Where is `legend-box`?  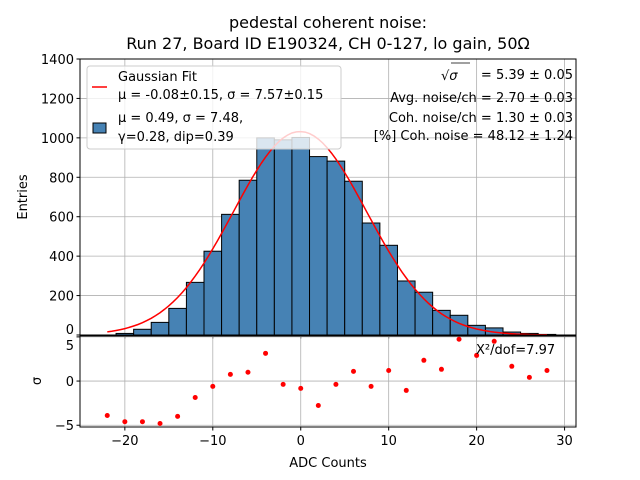 legend-box is located at coordinates (214, 107).